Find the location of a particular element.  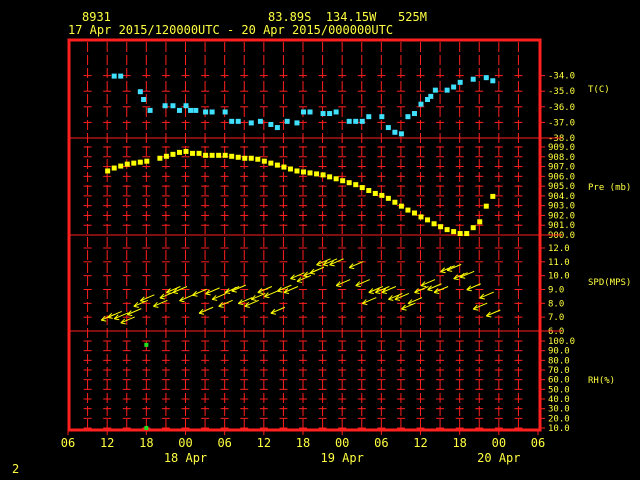

y-tick-label: 60.0 is located at coordinates (559, 381).